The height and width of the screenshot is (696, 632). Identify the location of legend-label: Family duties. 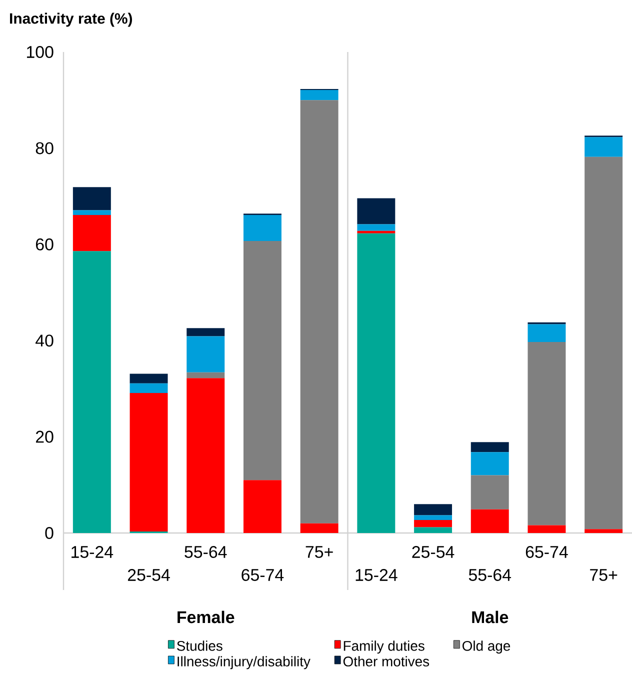
(384, 647).